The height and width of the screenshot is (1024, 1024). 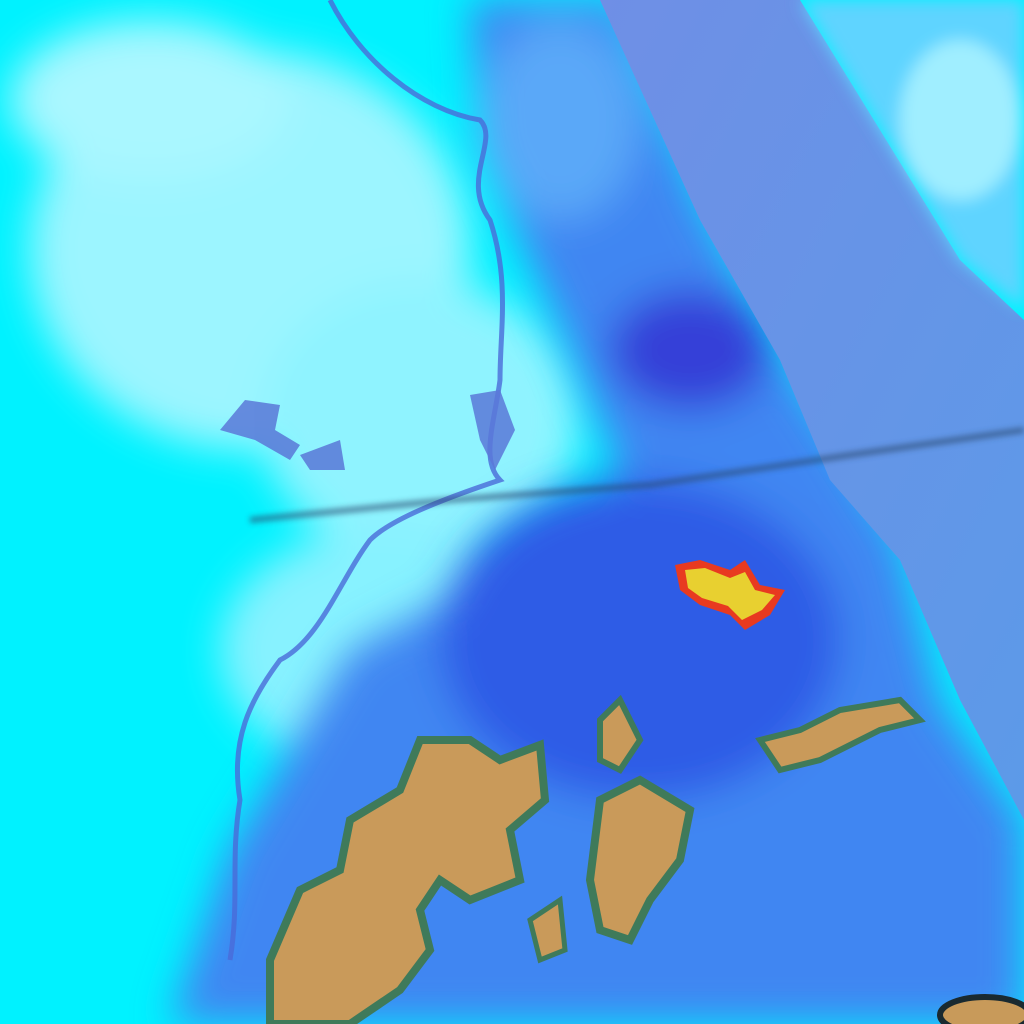 What do you see at coordinates (367, 430) in the screenshot?
I see `lakes` at bounding box center [367, 430].